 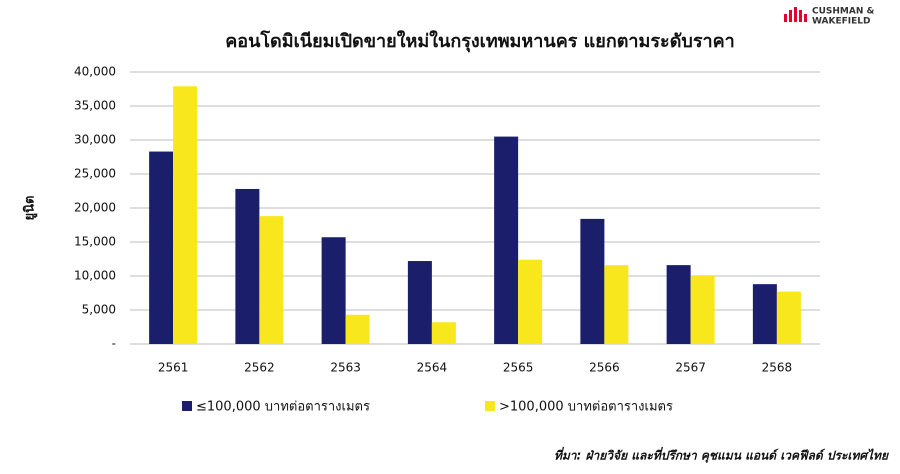 What do you see at coordinates (841, 22) in the screenshot?
I see `logo-text: WAKEFIELD` at bounding box center [841, 22].